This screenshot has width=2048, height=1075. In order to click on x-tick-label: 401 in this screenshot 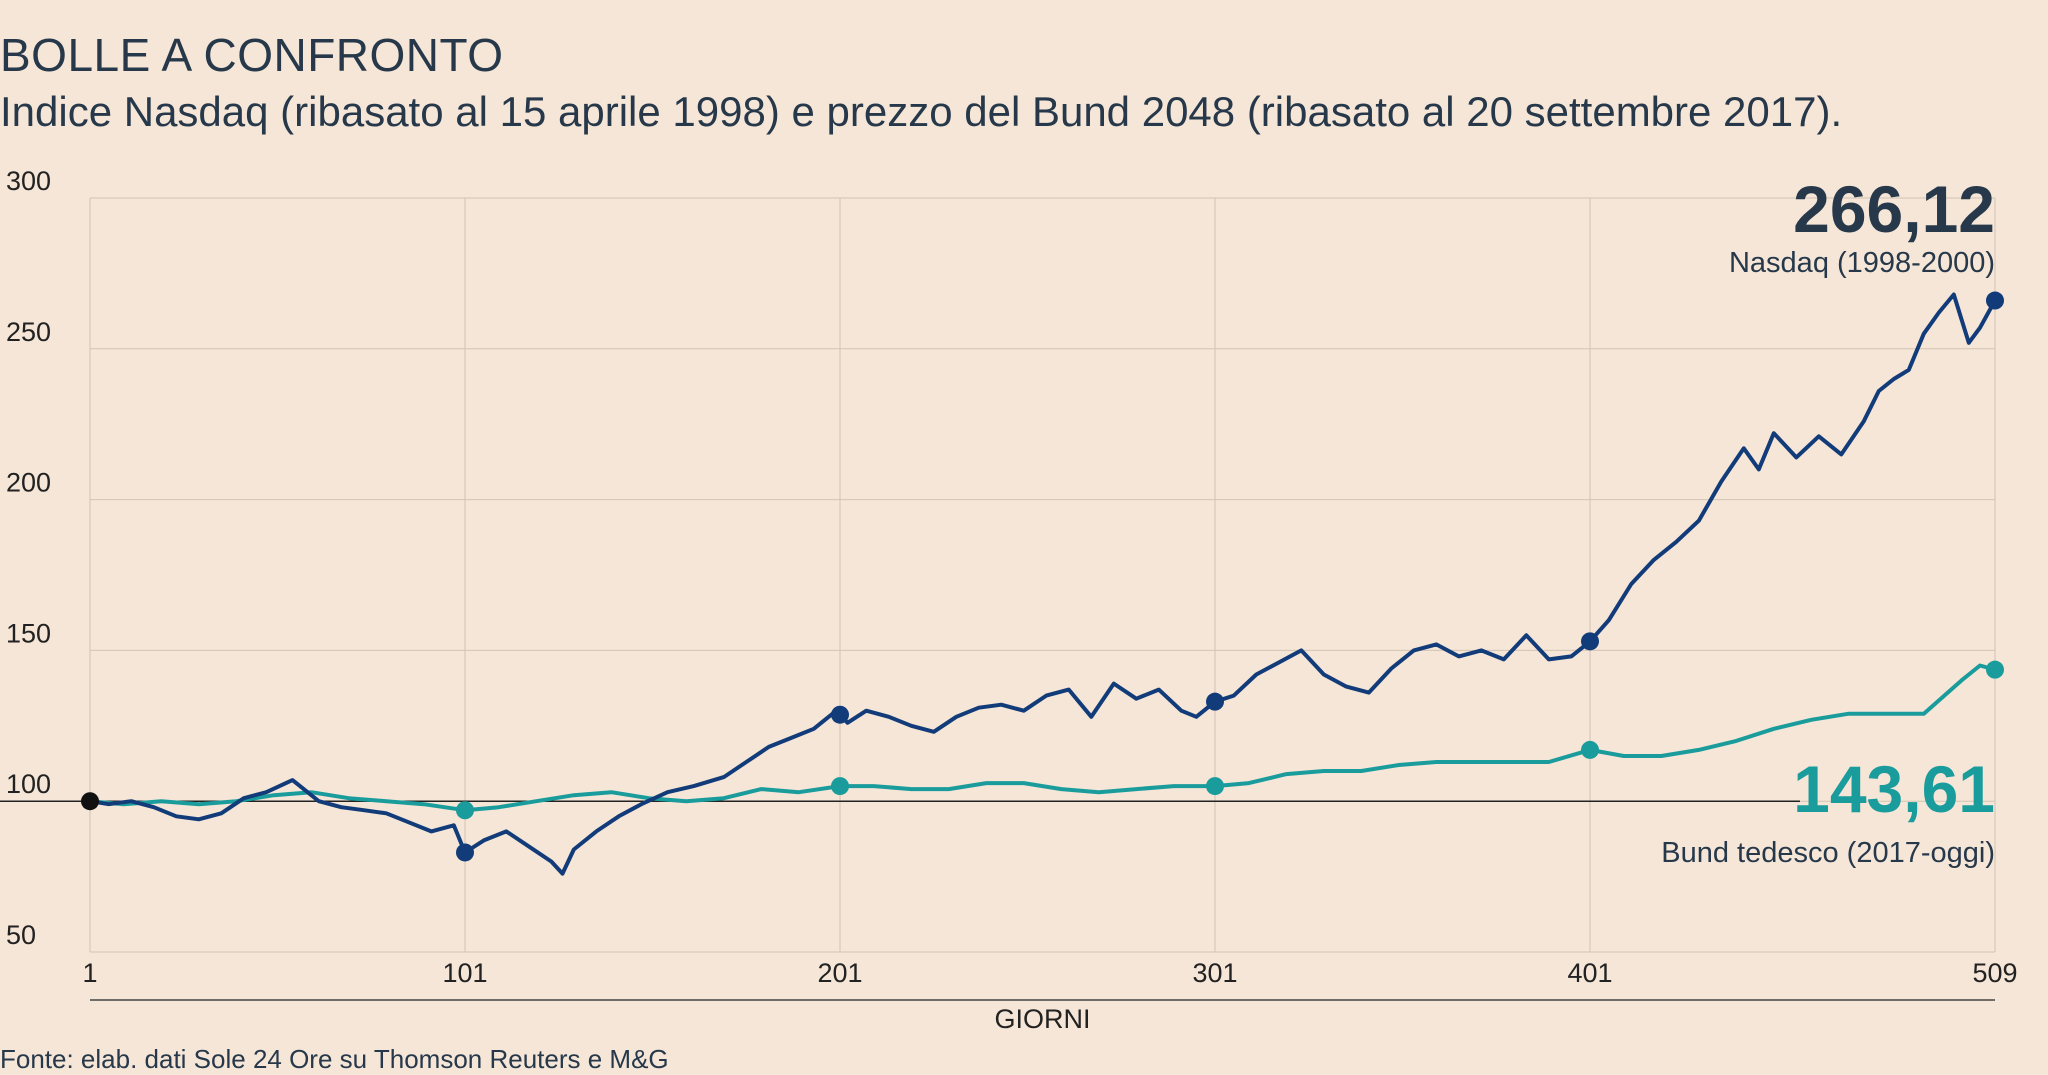, I will do `click(1589, 973)`.